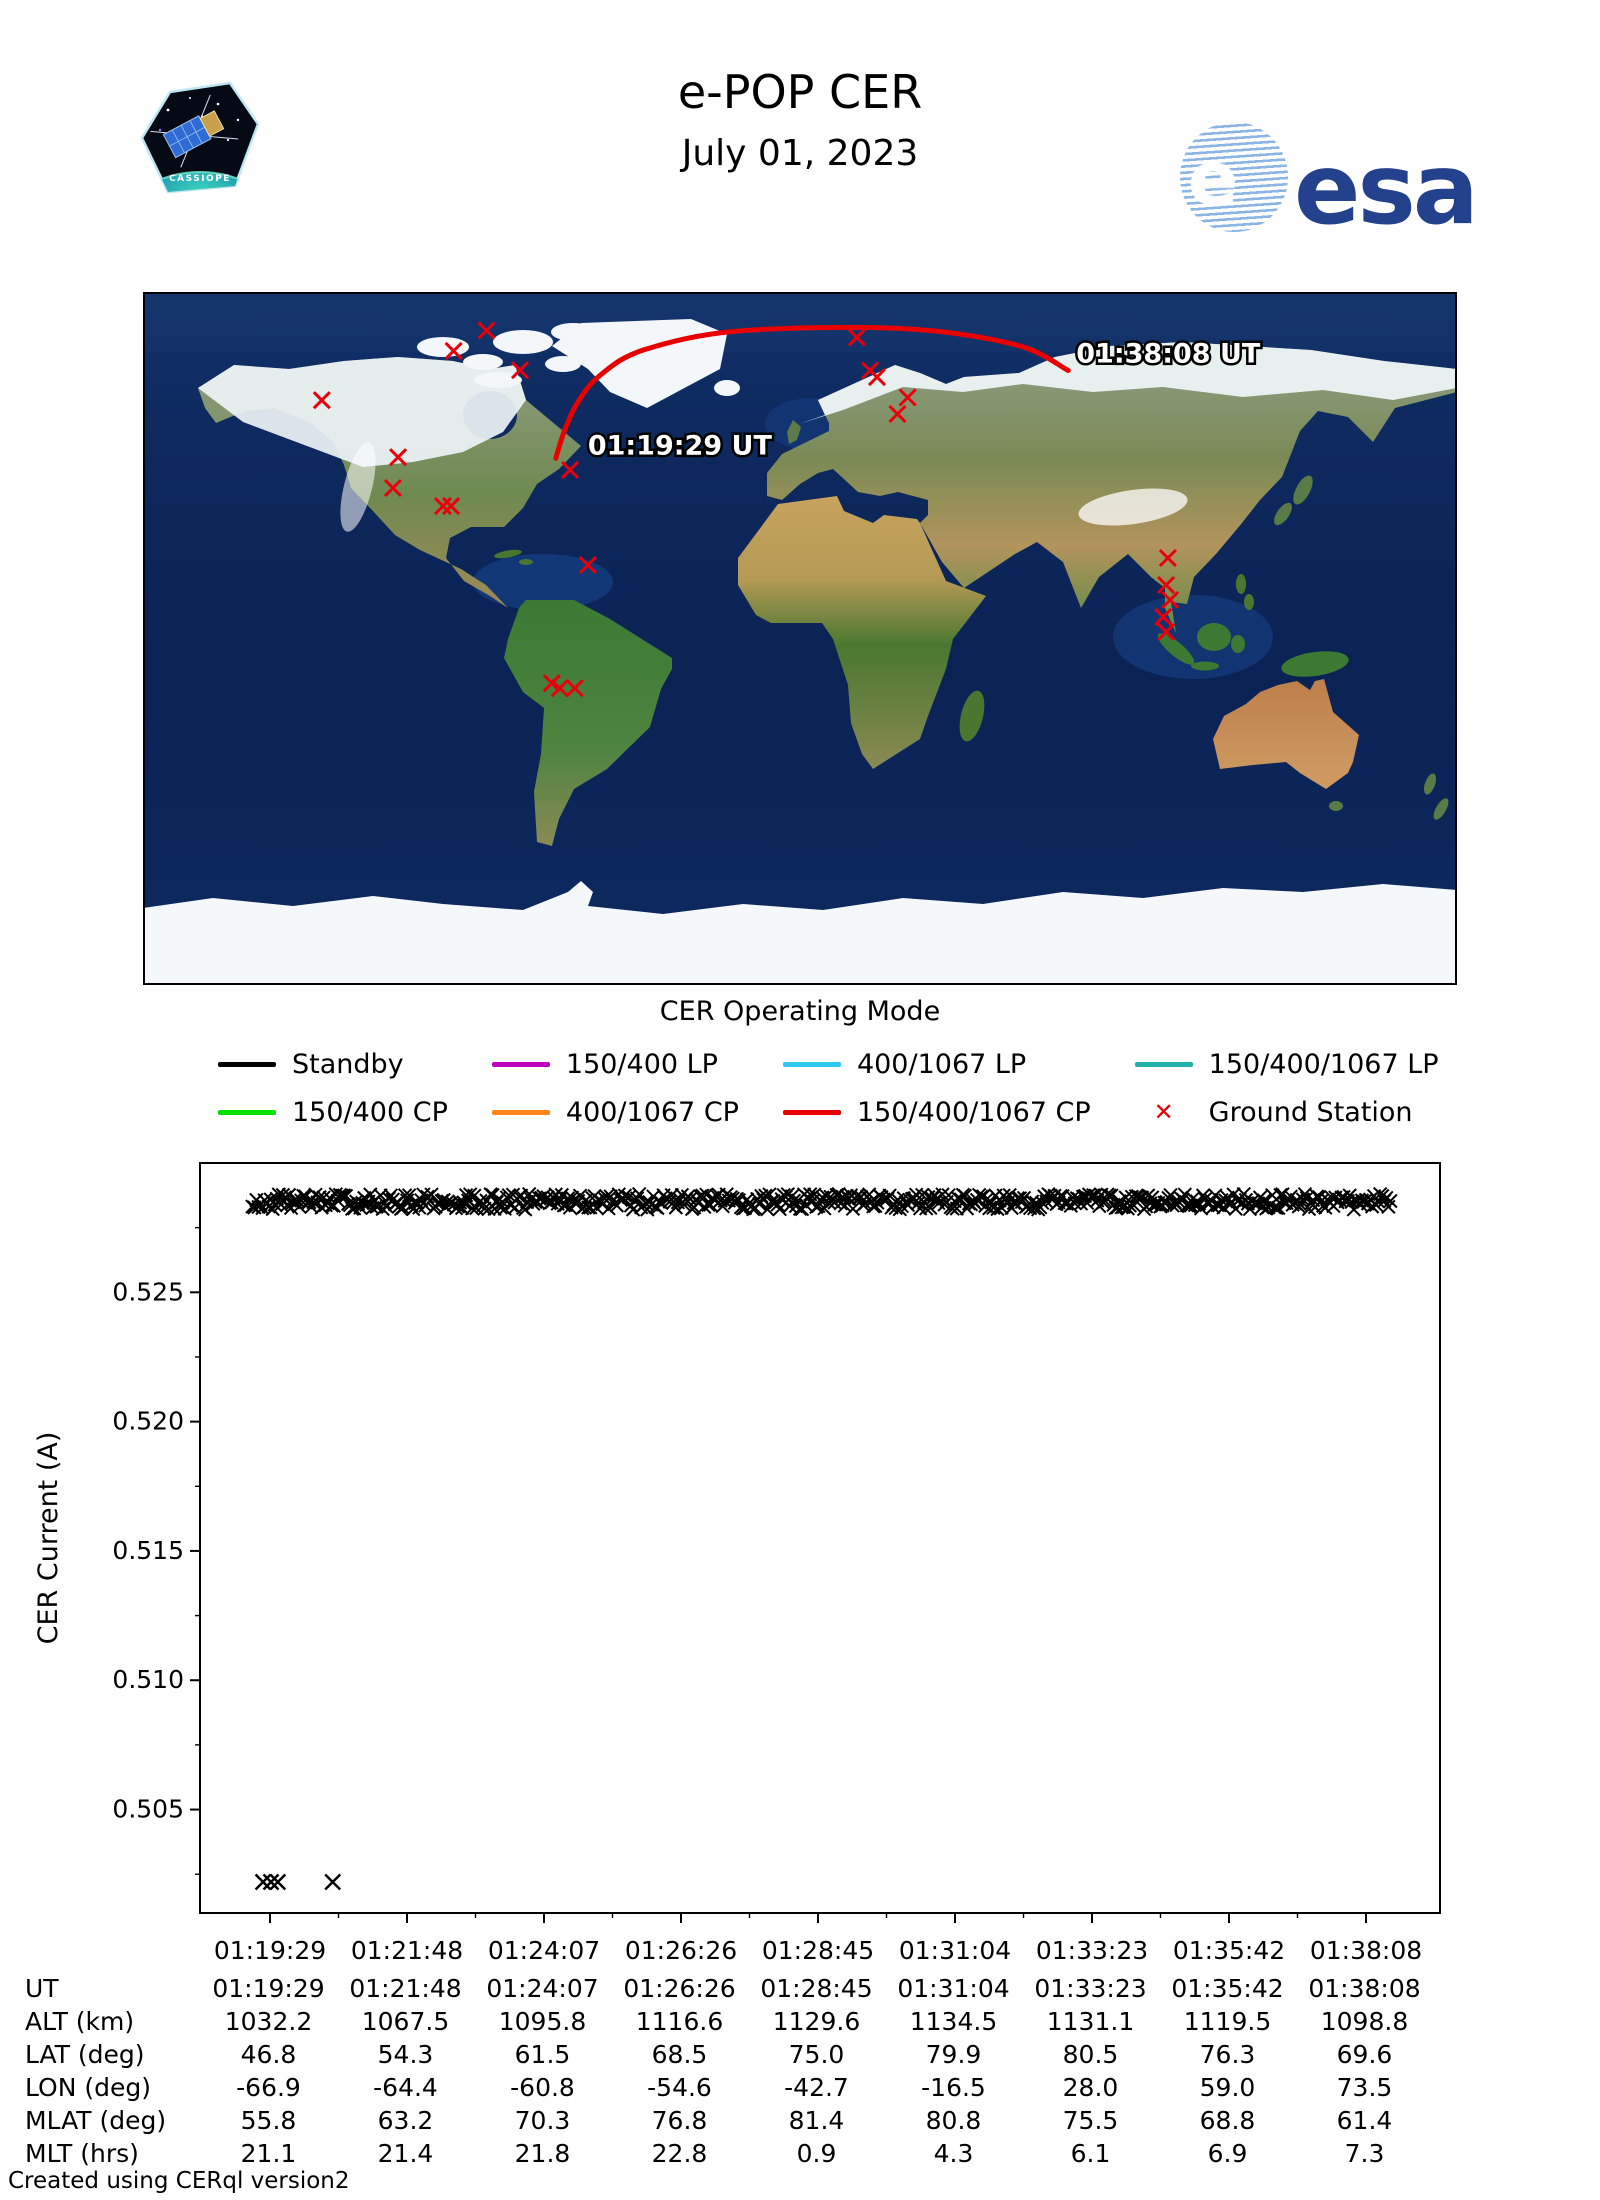 The width and height of the screenshot is (1600, 2200). I want to click on table-cell: 46.8, so click(268, 2054).